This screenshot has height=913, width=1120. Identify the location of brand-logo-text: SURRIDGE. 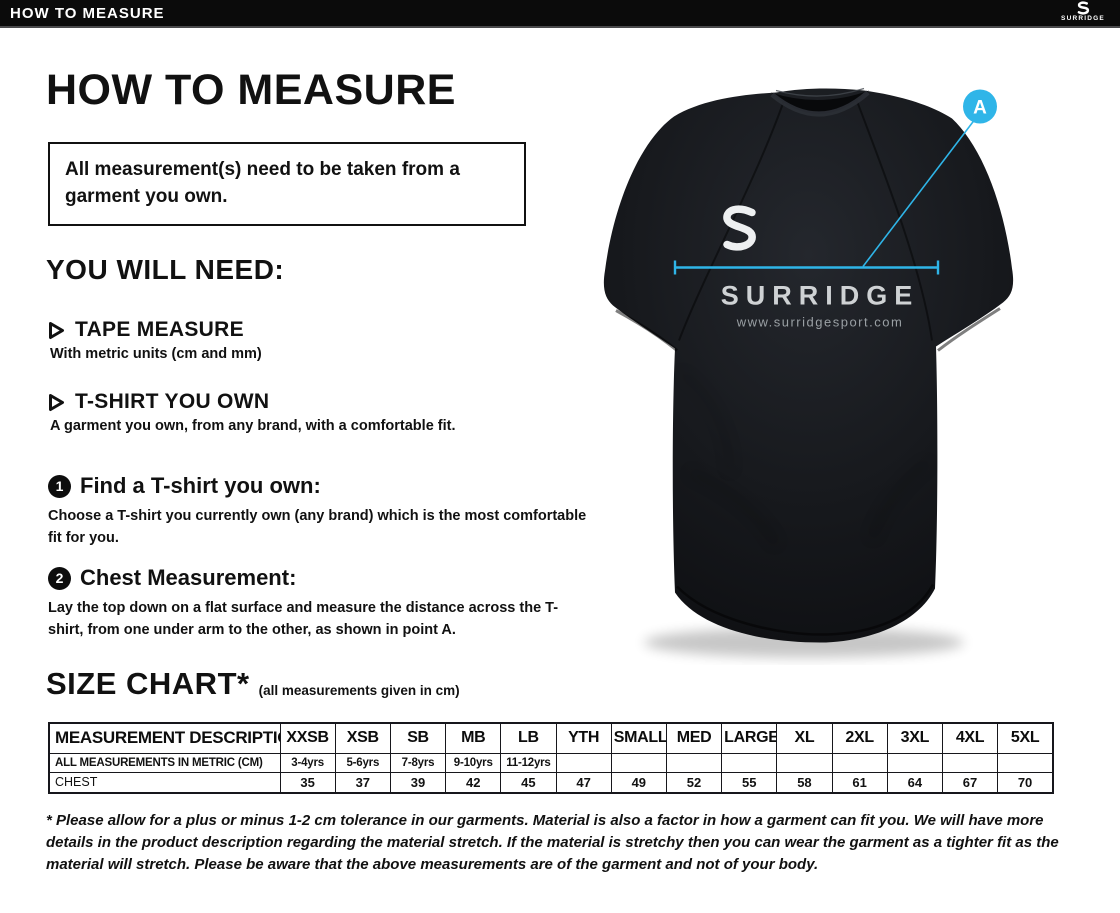
(1083, 18).